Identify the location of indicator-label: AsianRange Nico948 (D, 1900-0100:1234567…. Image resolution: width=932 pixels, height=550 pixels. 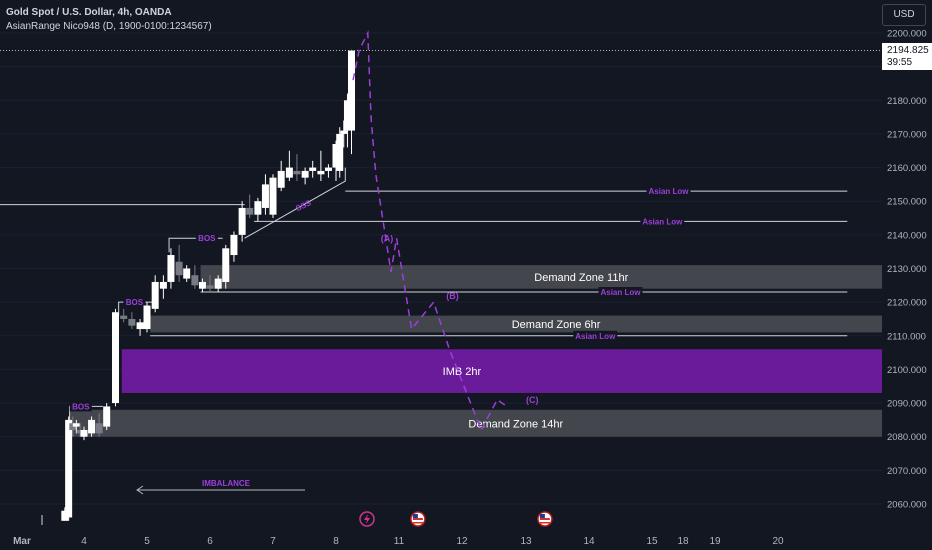
(109, 26).